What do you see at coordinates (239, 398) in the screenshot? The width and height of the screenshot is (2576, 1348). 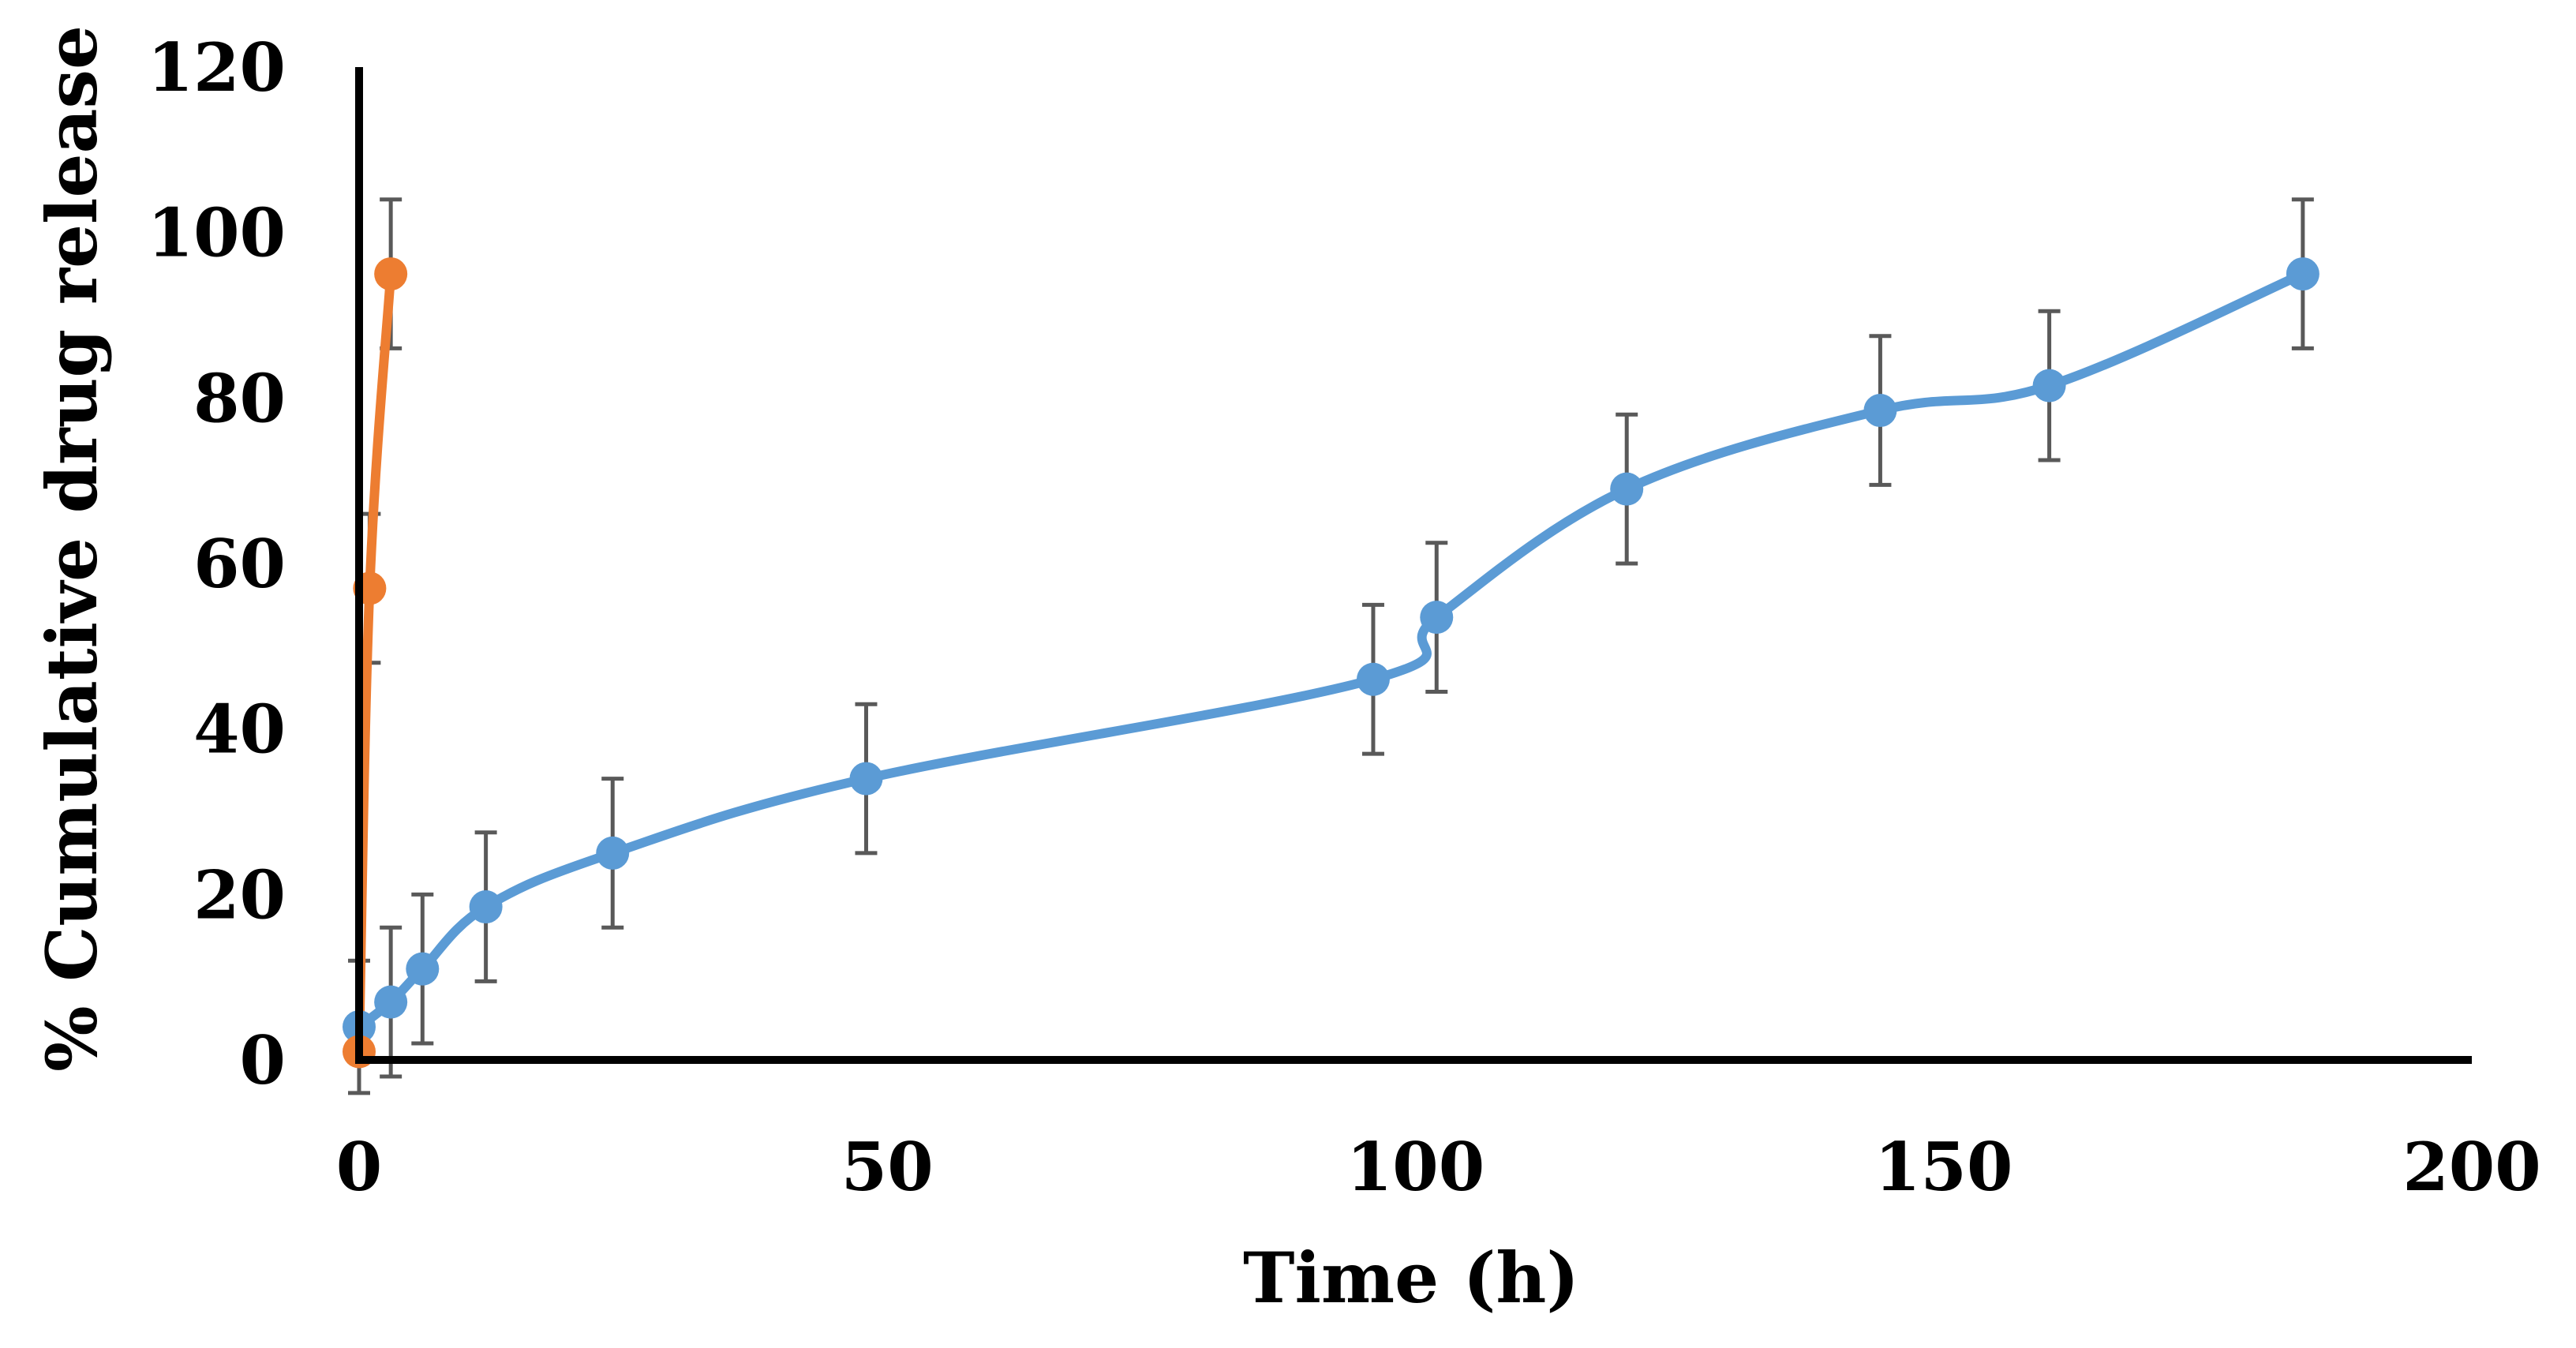 I see `y-tick-label: 80` at bounding box center [239, 398].